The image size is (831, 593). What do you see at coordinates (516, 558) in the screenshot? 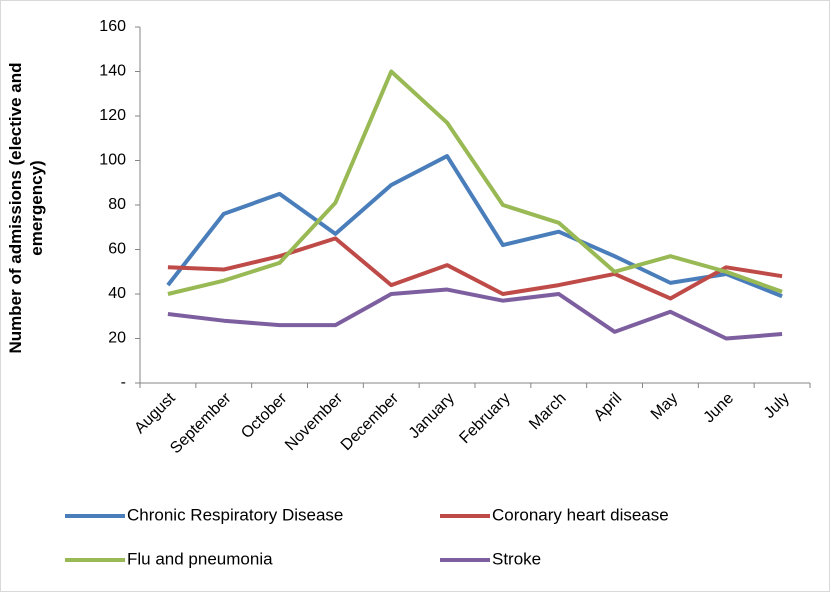
I see `legend-label: Stroke` at bounding box center [516, 558].